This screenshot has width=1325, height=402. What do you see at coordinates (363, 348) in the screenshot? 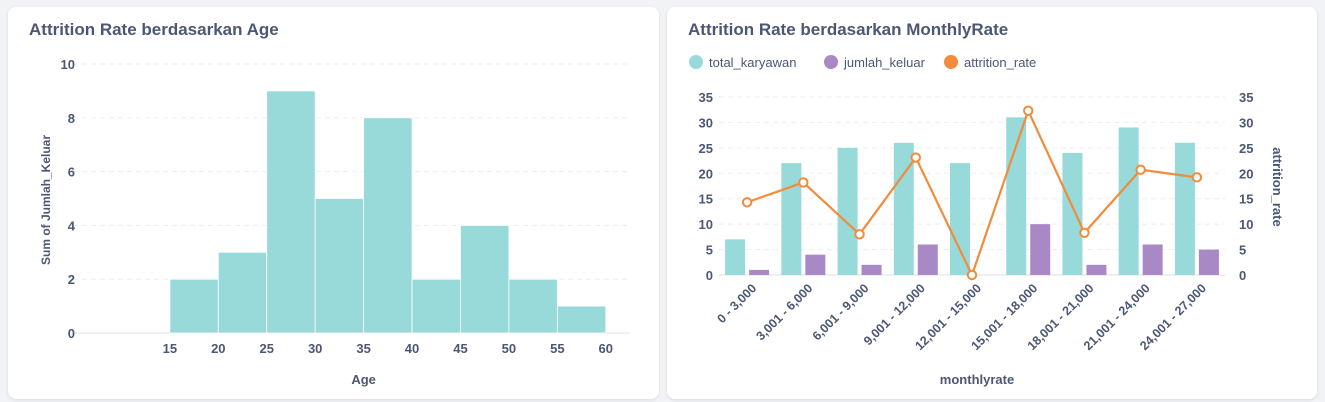
I see `x-tick-label: 35` at bounding box center [363, 348].